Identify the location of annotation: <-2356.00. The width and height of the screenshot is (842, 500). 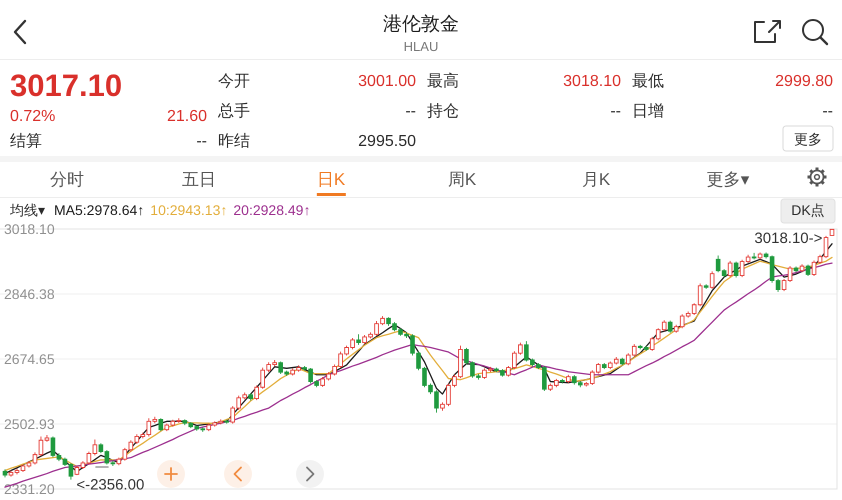
(110, 485).